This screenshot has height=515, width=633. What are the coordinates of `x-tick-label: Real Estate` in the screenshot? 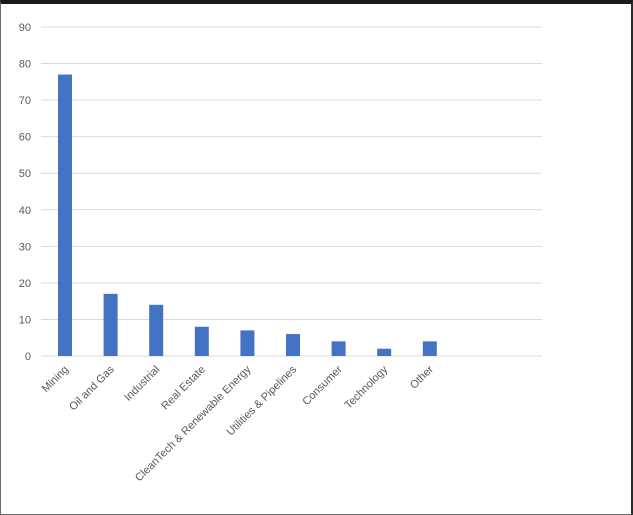 It's located at (183, 388).